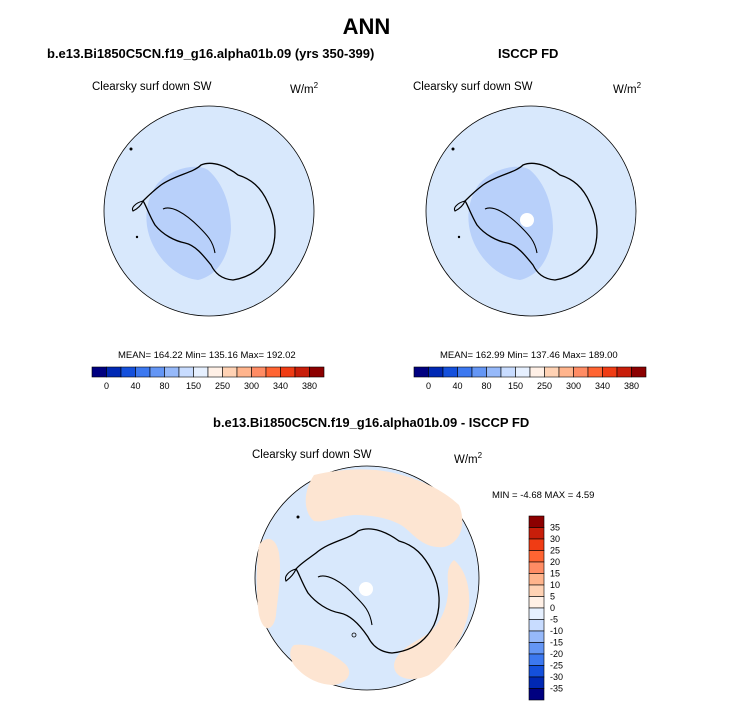  Describe the element at coordinates (631, 386) in the screenshot. I see `colorbar-tick-label: 380` at that location.